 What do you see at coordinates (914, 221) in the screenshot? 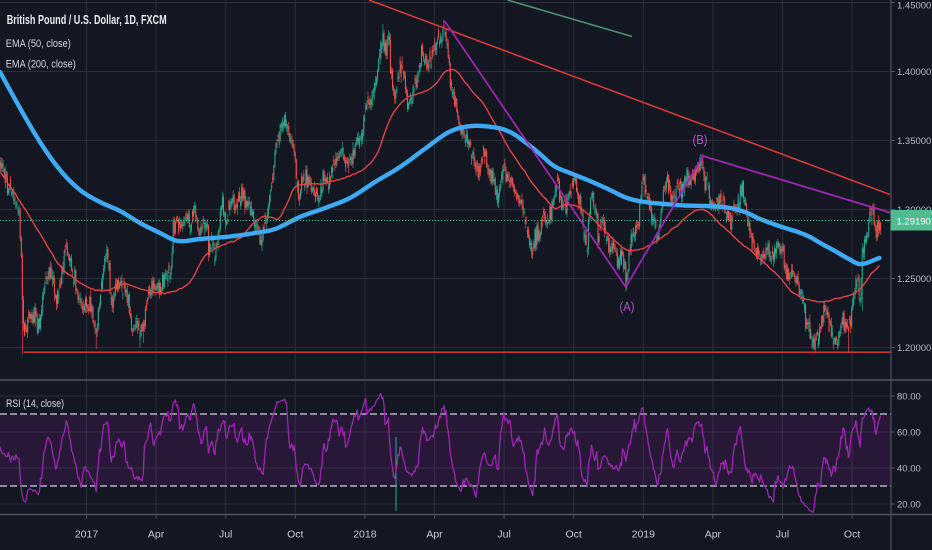
I see `svg-text: 1.29190` at bounding box center [914, 221].